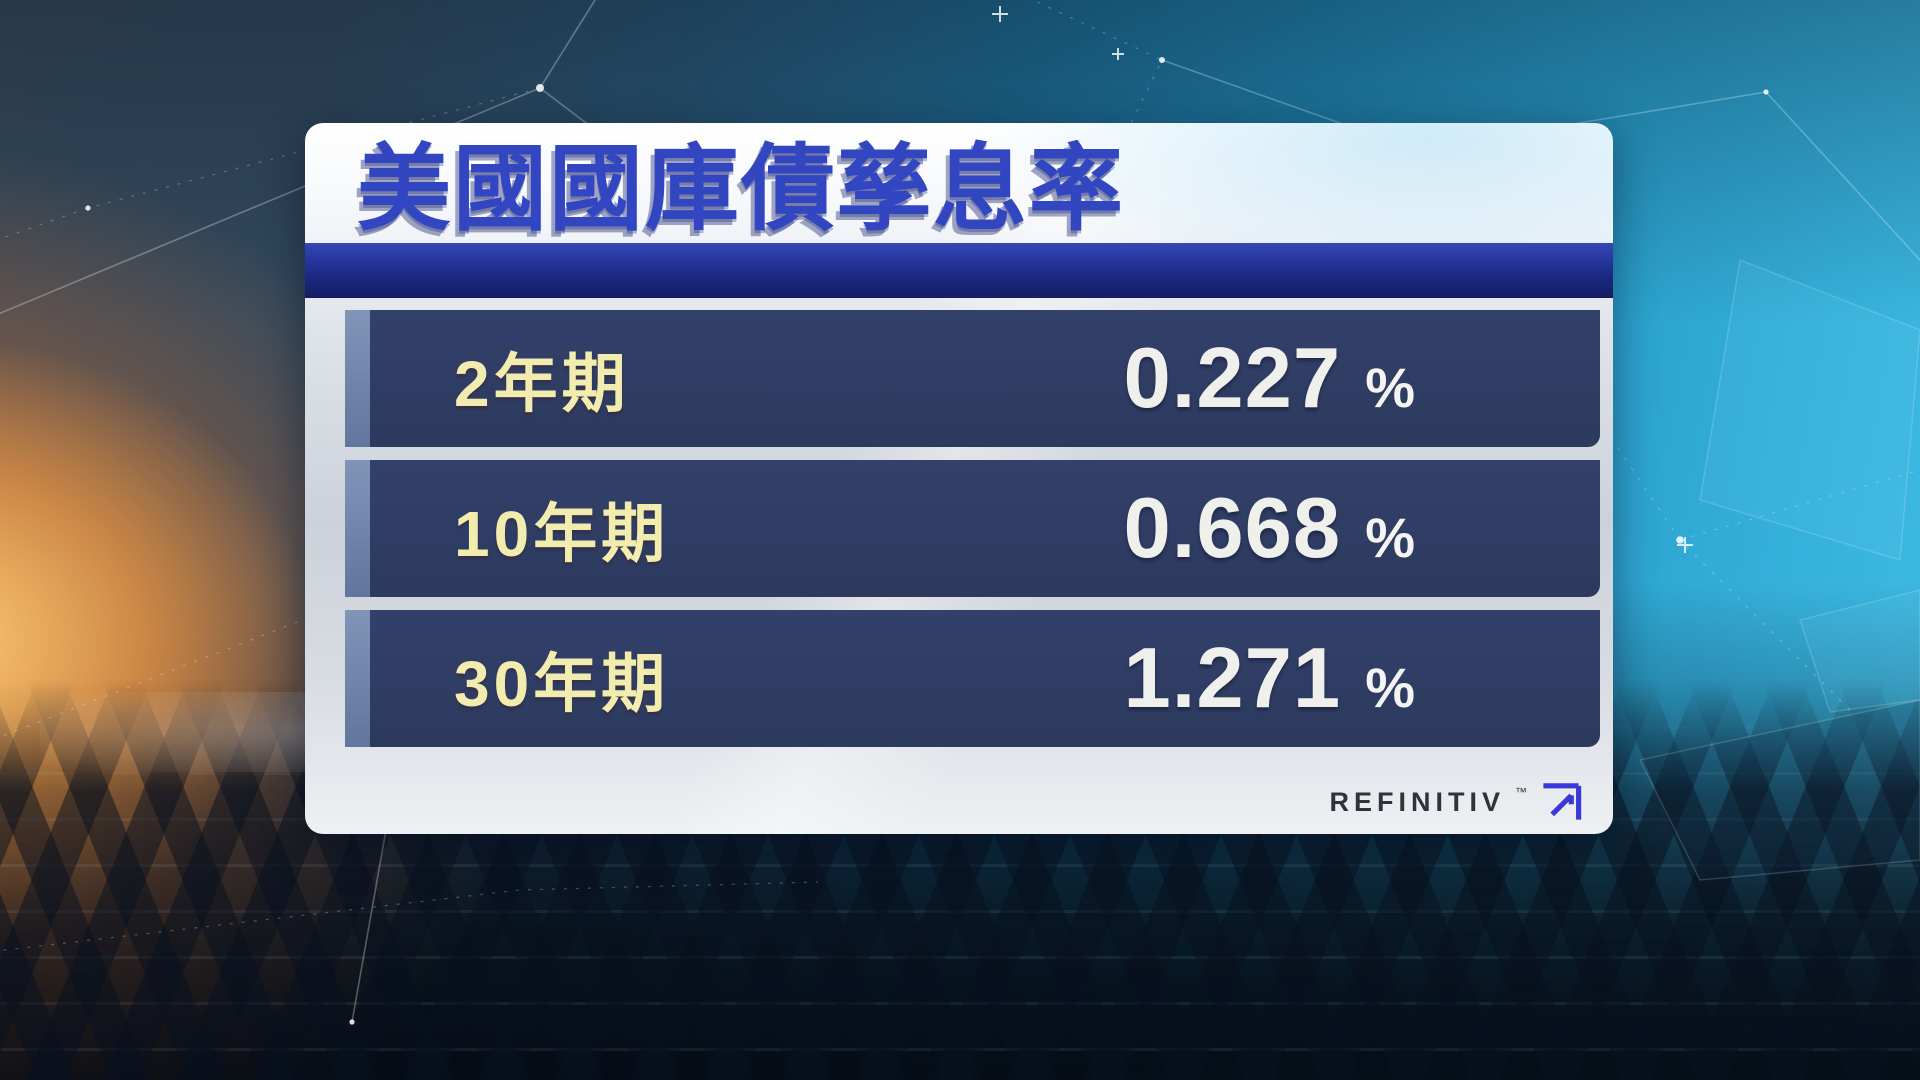  What do you see at coordinates (972, 378) in the screenshot?
I see `table-row: 2年期 0.227 %` at bounding box center [972, 378].